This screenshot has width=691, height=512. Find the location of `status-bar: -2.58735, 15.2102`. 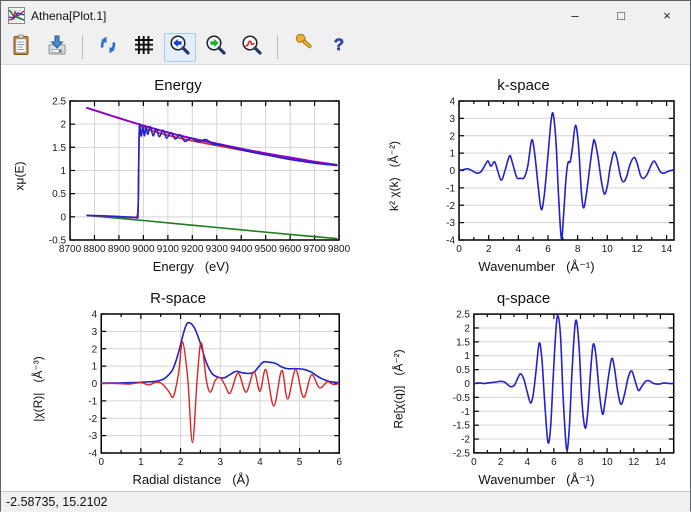

status-bar: -2.58735, 15.2102 is located at coordinates (345, 501).